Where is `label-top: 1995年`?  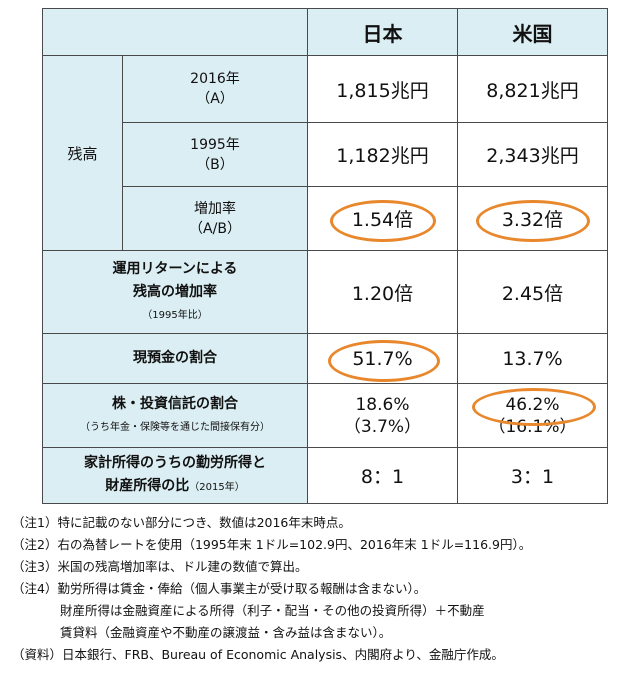 label-top: 1995年 is located at coordinates (215, 144).